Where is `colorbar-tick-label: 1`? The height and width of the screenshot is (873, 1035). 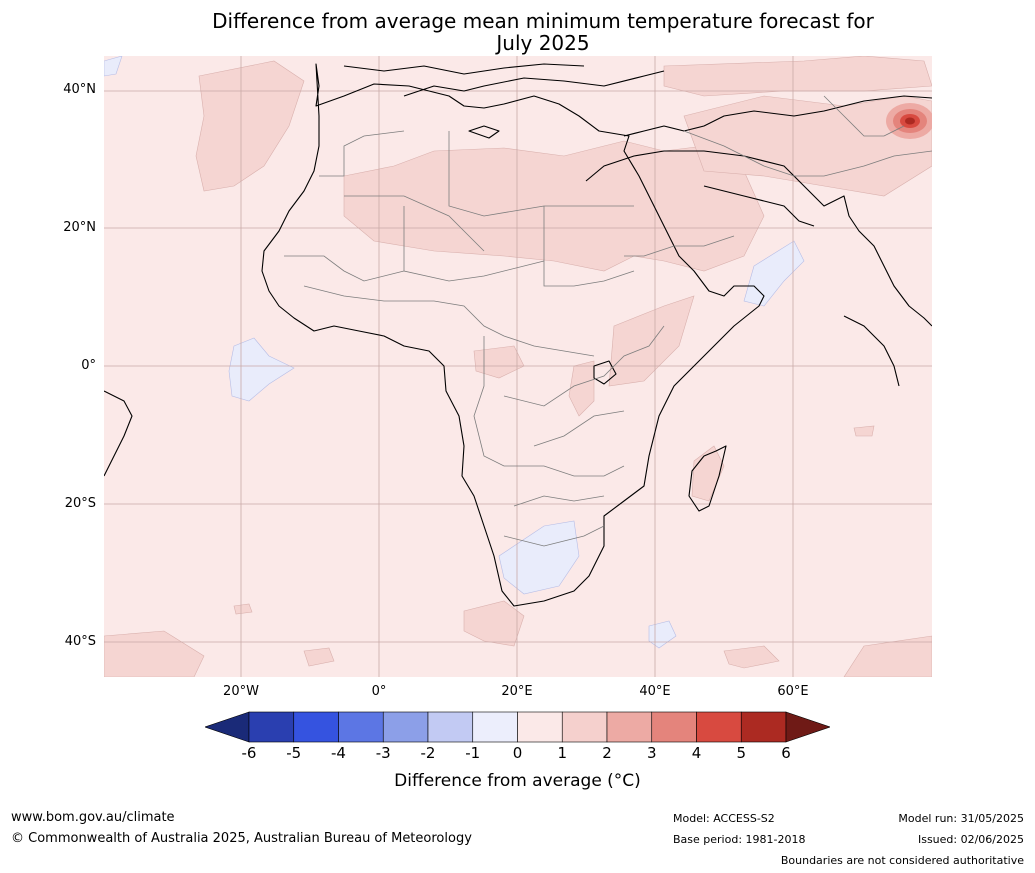
colorbar-tick-label: 1 is located at coordinates (562, 753).